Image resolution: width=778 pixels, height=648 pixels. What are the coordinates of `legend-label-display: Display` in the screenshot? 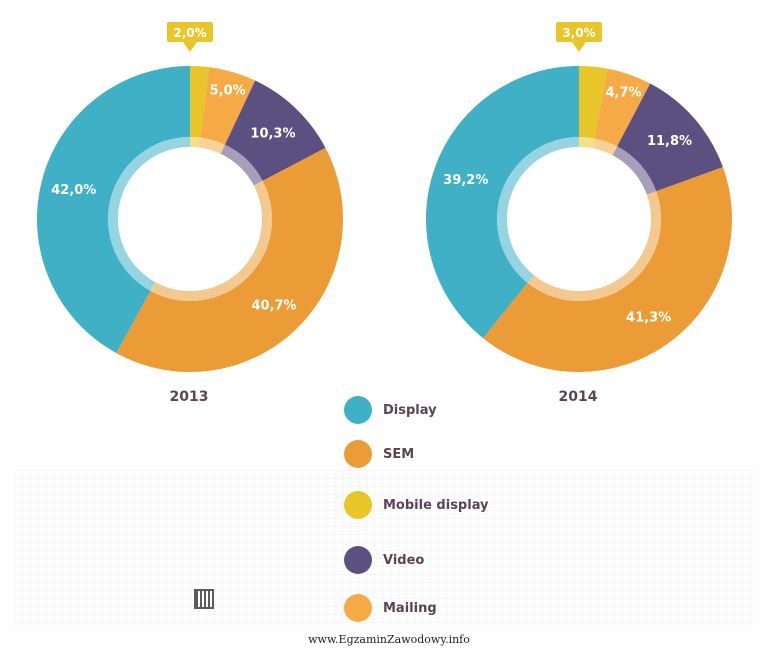 It's located at (410, 410).